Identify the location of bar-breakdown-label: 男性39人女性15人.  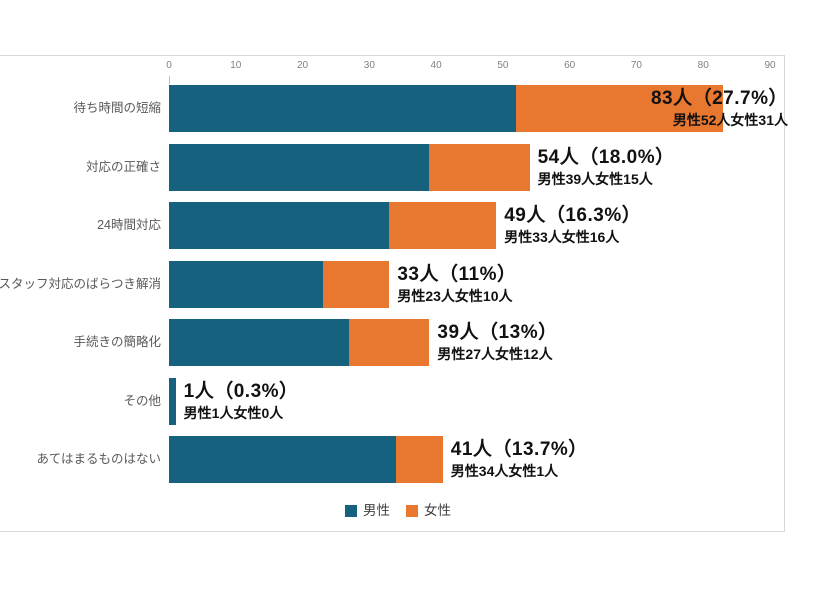
(595, 178).